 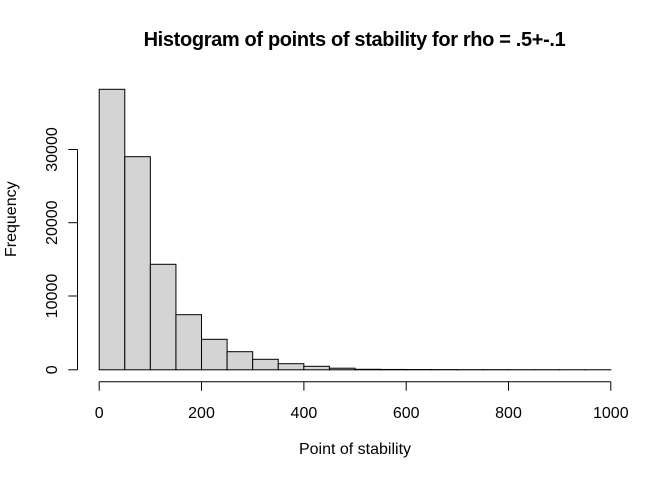 What do you see at coordinates (508, 413) in the screenshot?
I see `svg-text: 800` at bounding box center [508, 413].